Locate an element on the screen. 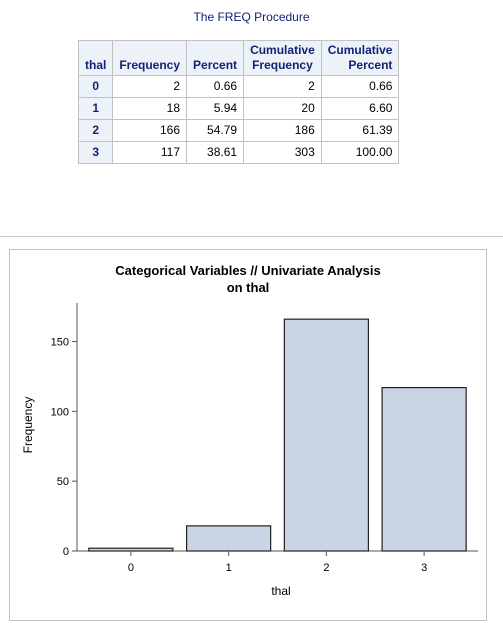 This screenshot has width=503, height=623. cell-frequency: 117 is located at coordinates (150, 152).